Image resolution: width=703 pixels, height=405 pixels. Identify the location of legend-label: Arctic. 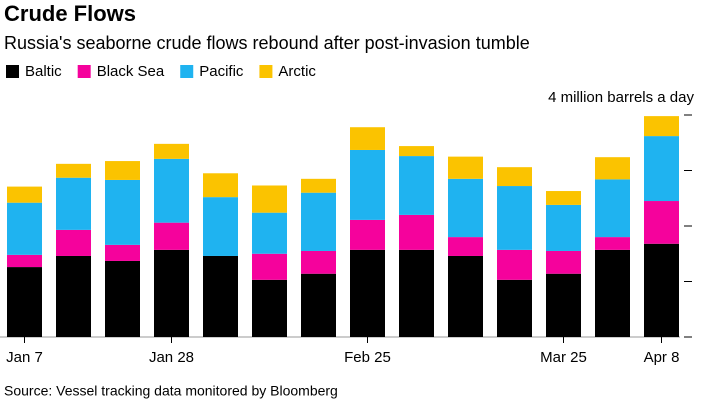
(297, 71).